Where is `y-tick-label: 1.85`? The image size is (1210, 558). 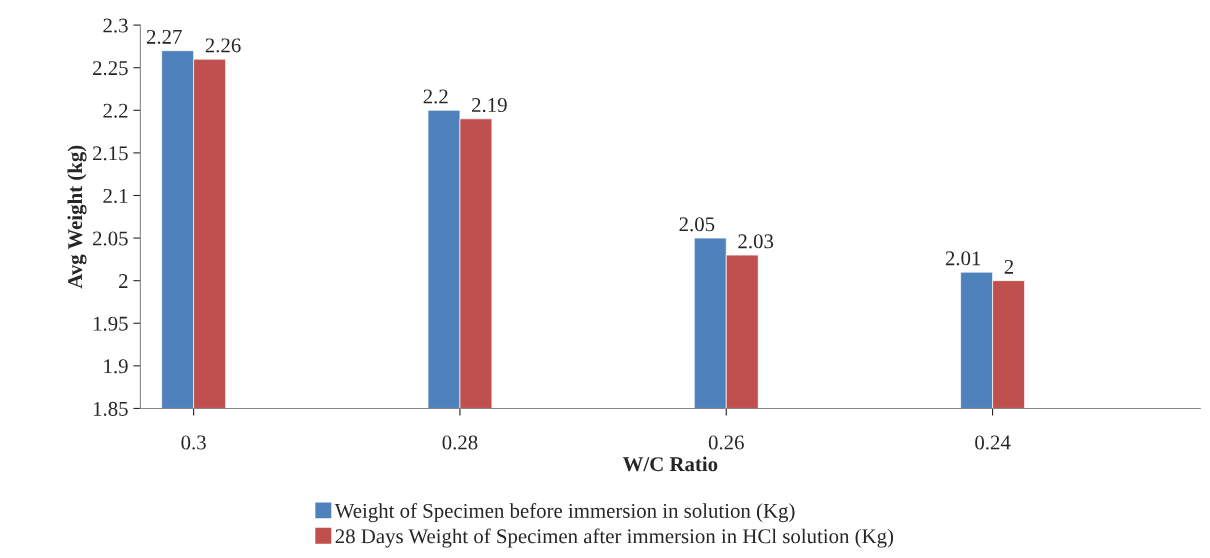 y-tick-label: 1.85 is located at coordinates (110, 408).